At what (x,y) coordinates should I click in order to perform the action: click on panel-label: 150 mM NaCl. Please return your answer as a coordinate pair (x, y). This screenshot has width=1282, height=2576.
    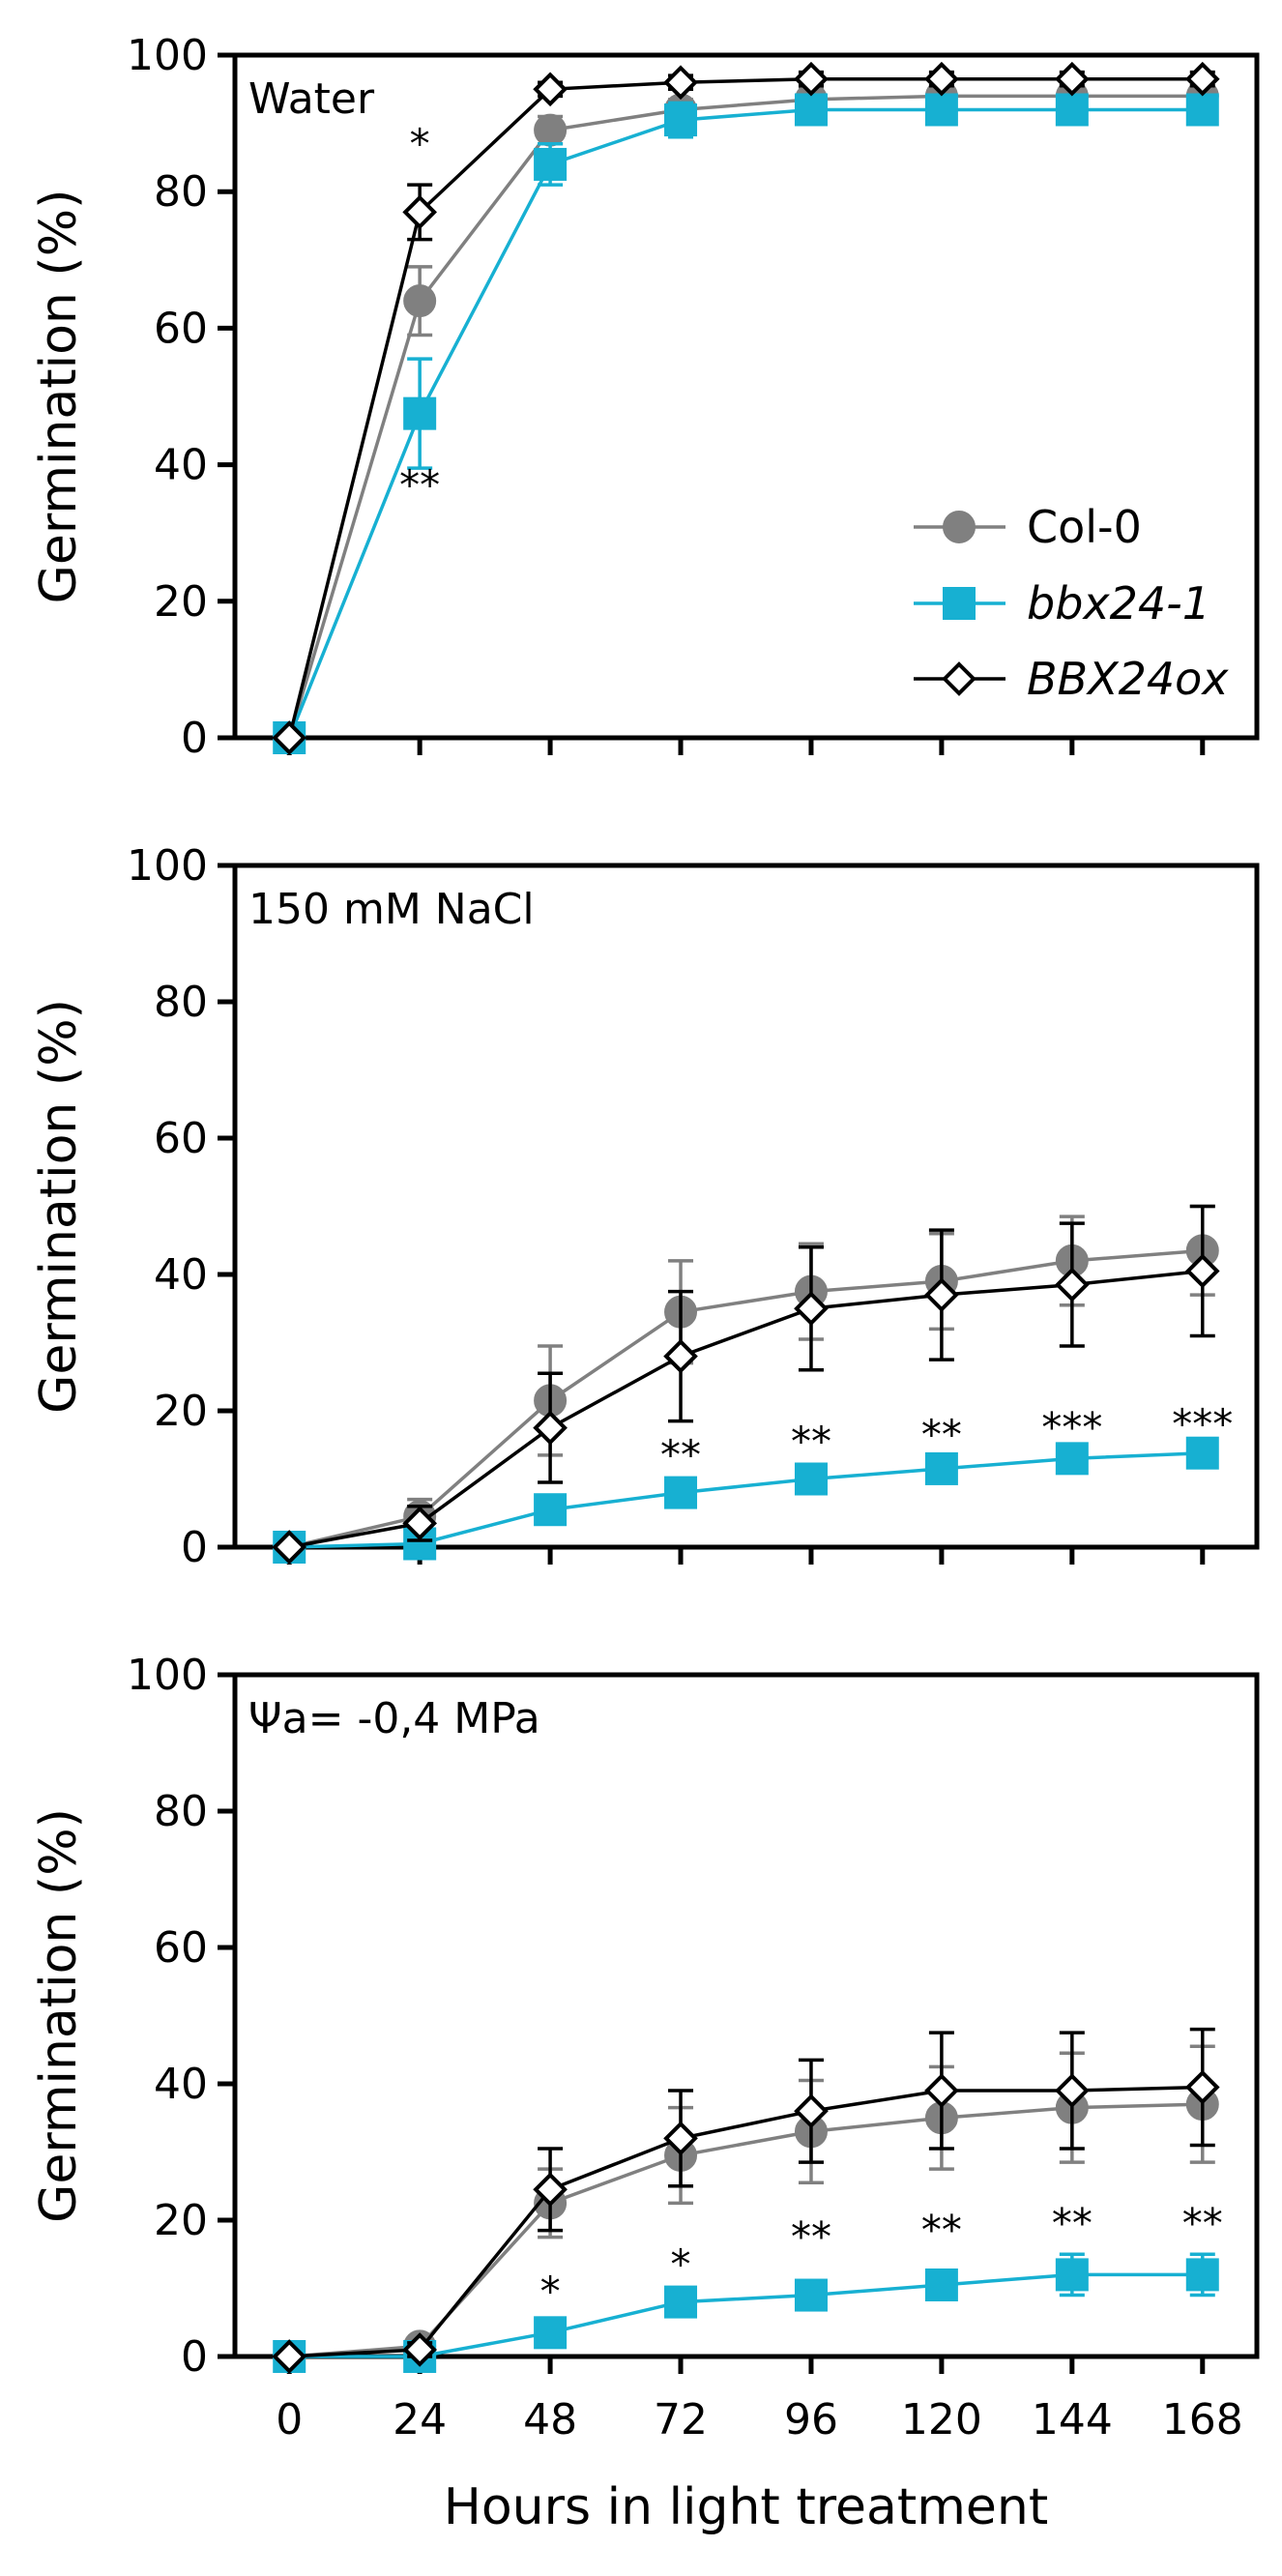
    Looking at the image, I should click on (391, 909).